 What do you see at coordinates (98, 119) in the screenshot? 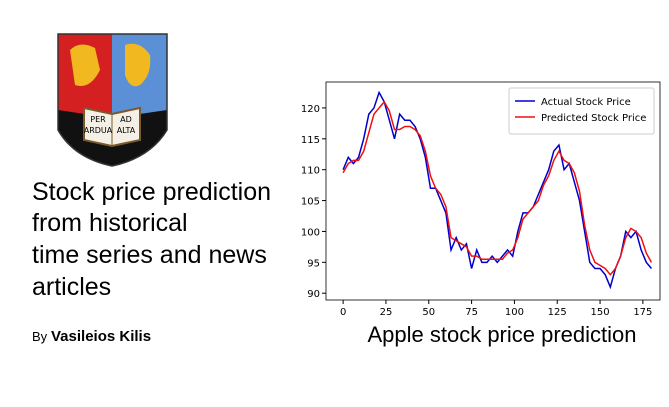
I see `motto: PER` at bounding box center [98, 119].